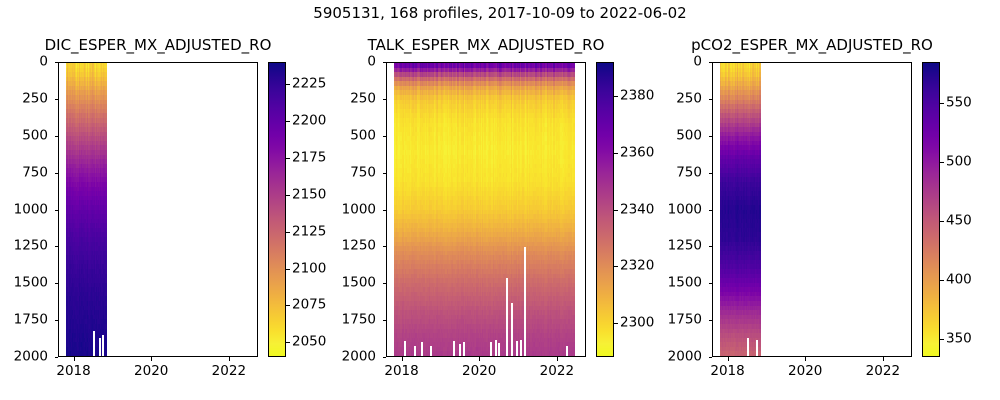 This screenshot has height=400, width=1000. What do you see at coordinates (678, 210) in the screenshot?
I see `y-tick-label: 1000` at bounding box center [678, 210].